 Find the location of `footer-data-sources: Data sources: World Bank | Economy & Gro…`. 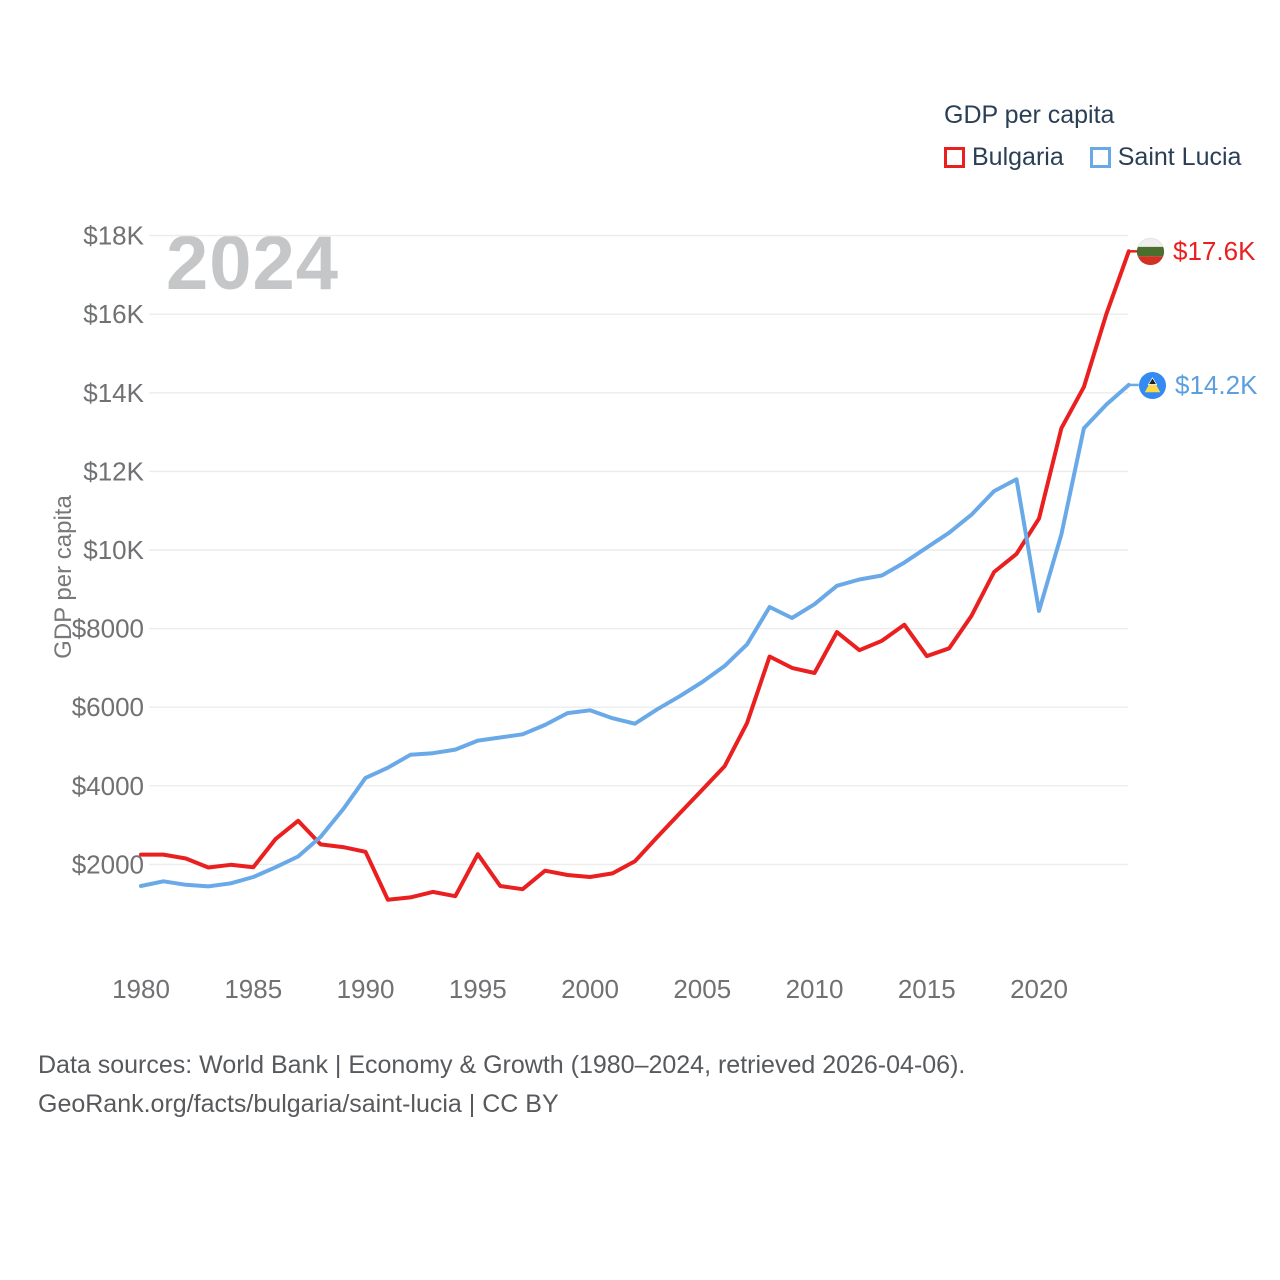

footer-data-sources: Data sources: World Bank | Economy & Gro… is located at coordinates (502, 1065).